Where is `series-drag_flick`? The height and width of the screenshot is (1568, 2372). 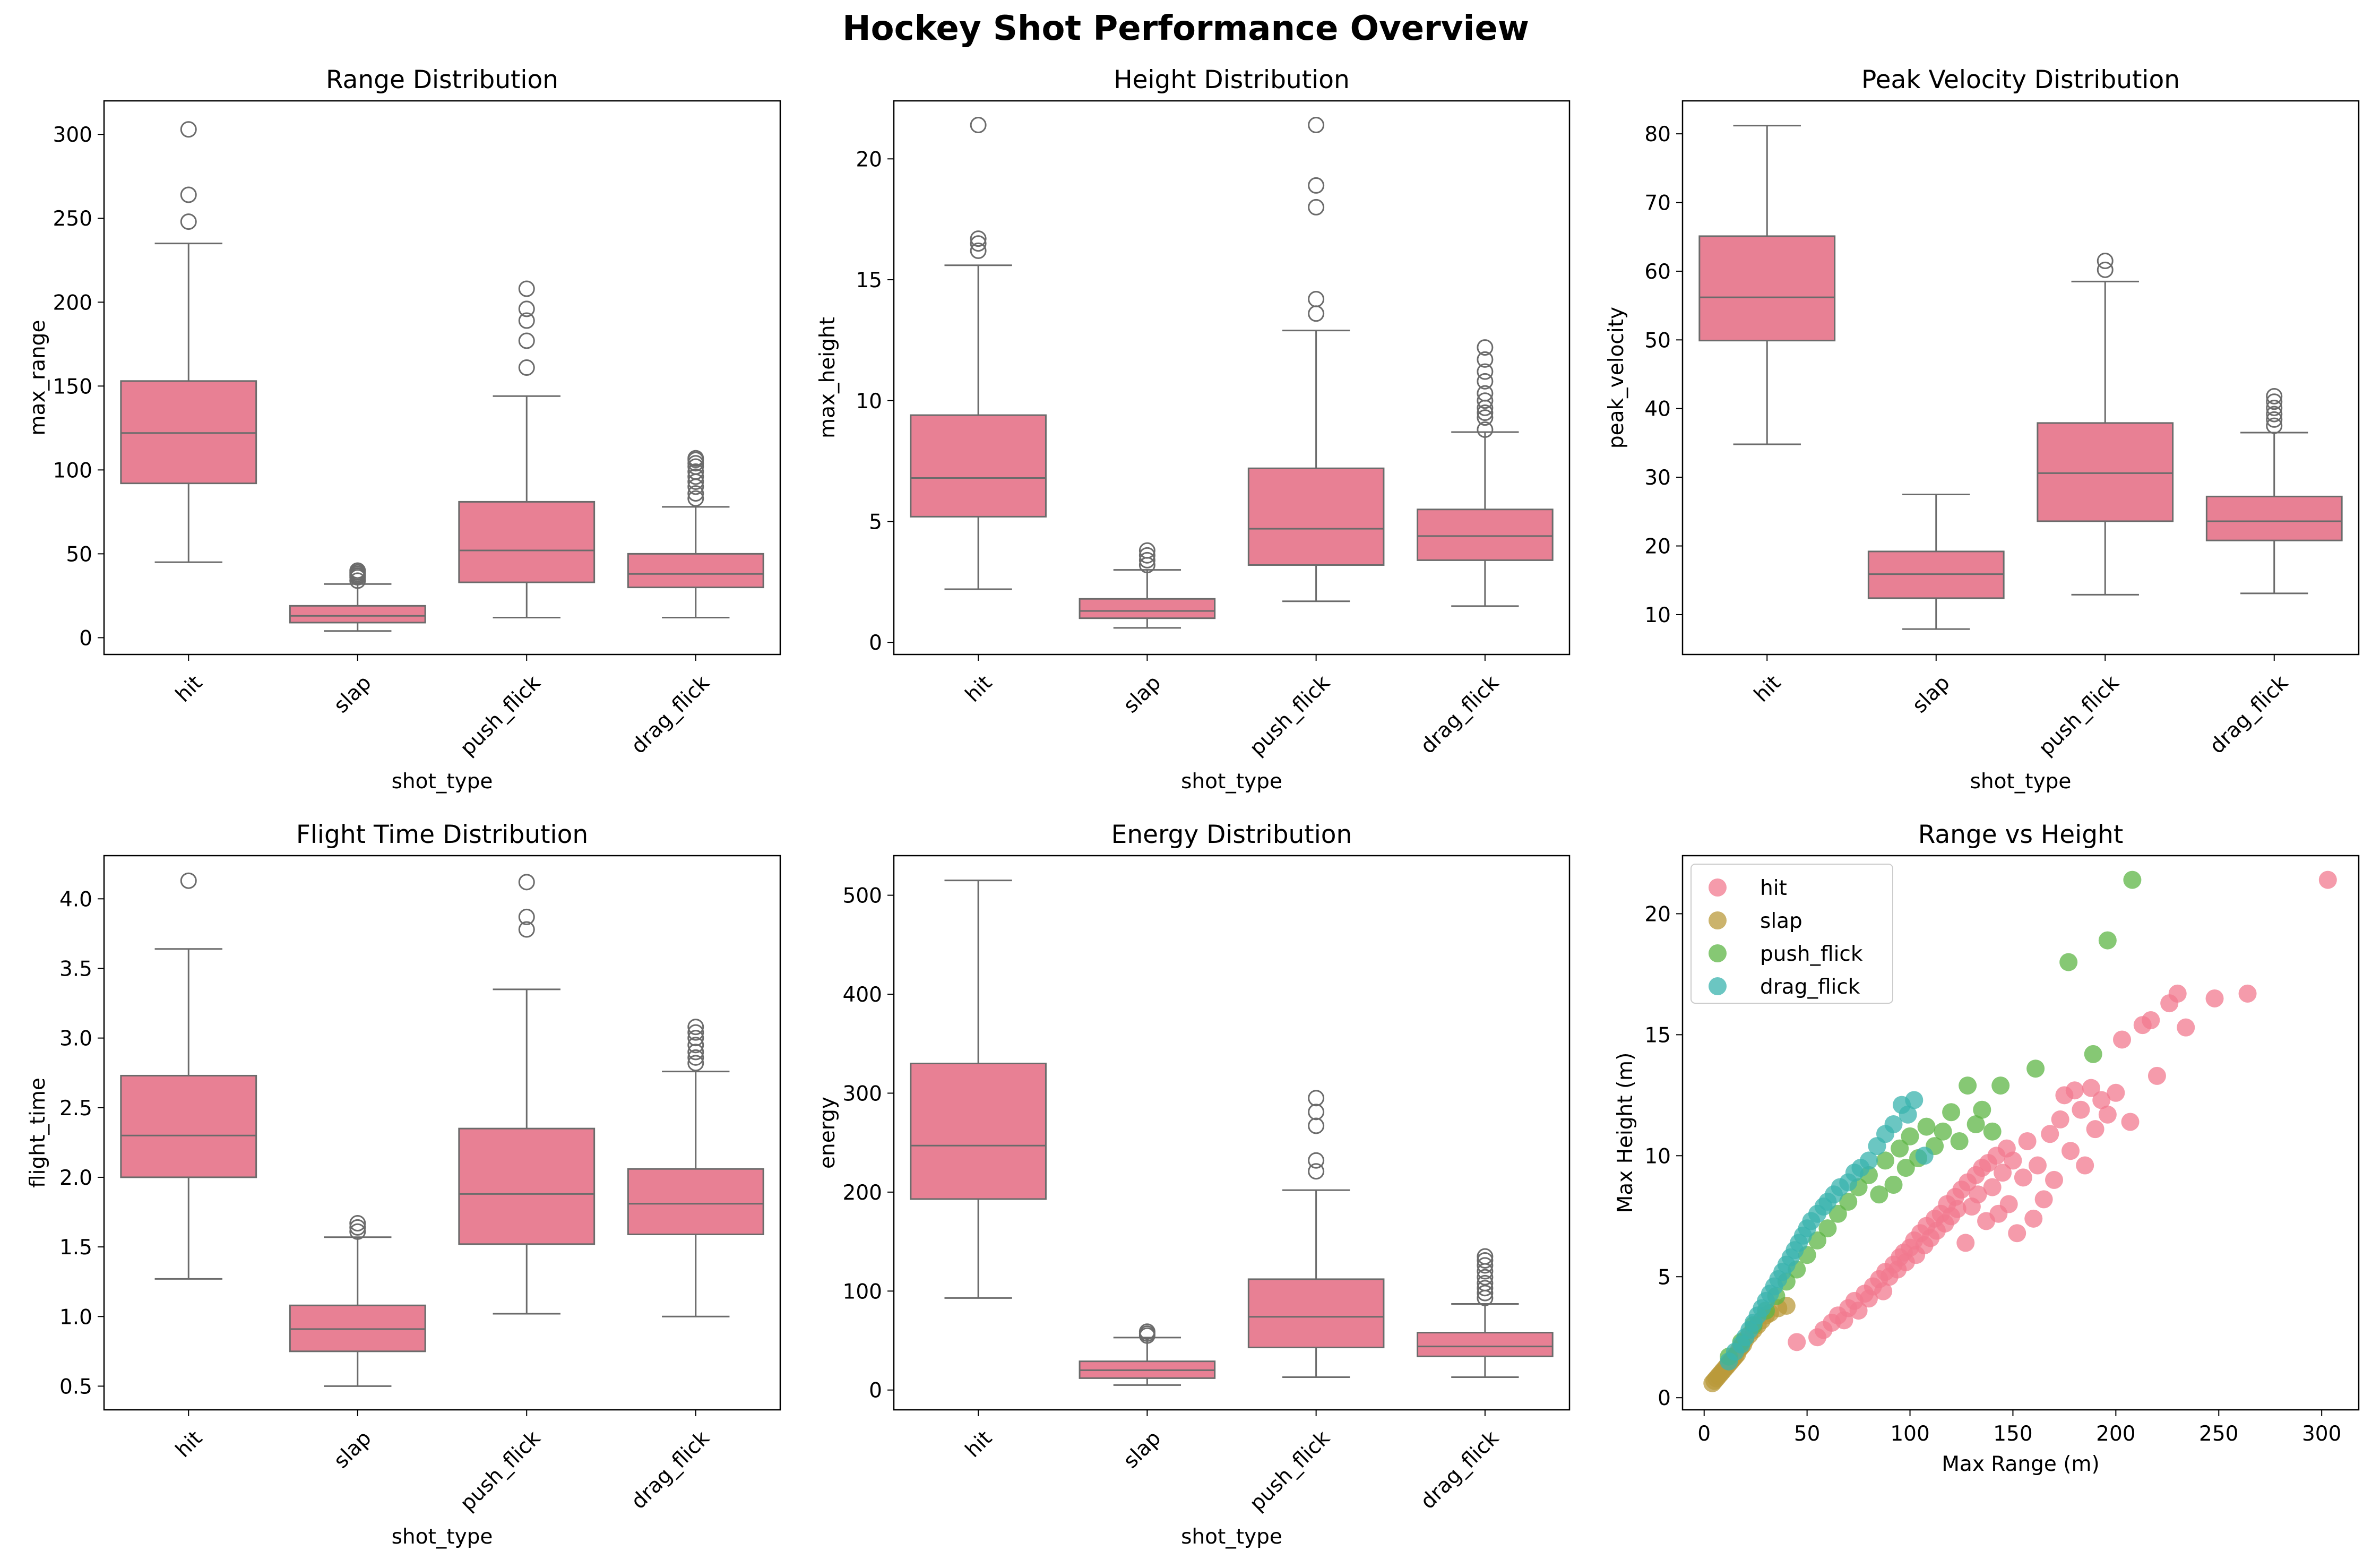 series-drag_flick is located at coordinates (1827, 1231).